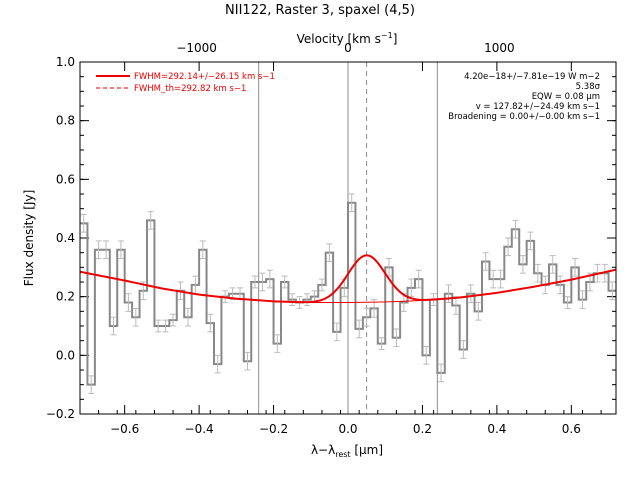 The image size is (640, 480). What do you see at coordinates (199, 429) in the screenshot?
I see `x-tick-label: −0.4` at bounding box center [199, 429].